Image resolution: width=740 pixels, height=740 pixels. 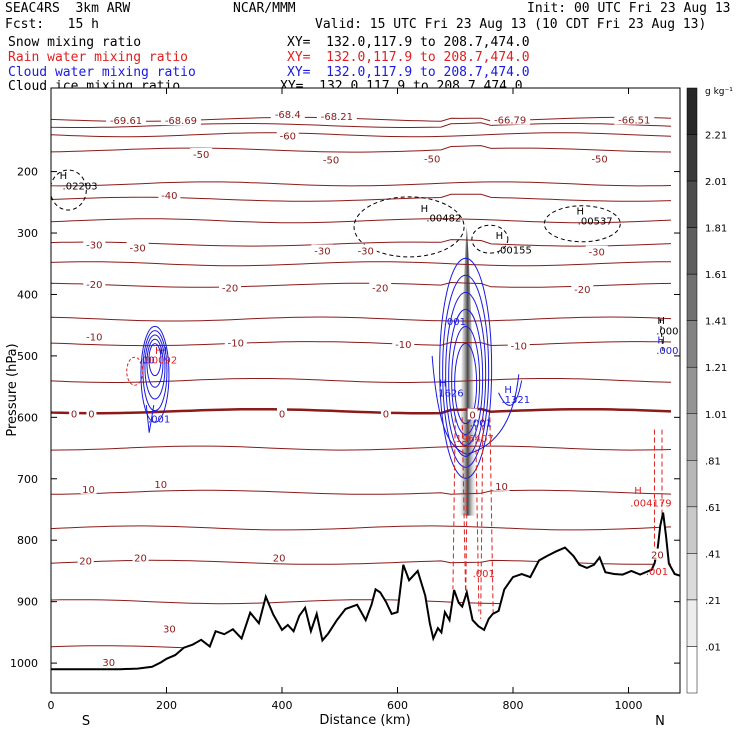 I want to click on isotherm-label: -66.51, so click(x=634, y=121).